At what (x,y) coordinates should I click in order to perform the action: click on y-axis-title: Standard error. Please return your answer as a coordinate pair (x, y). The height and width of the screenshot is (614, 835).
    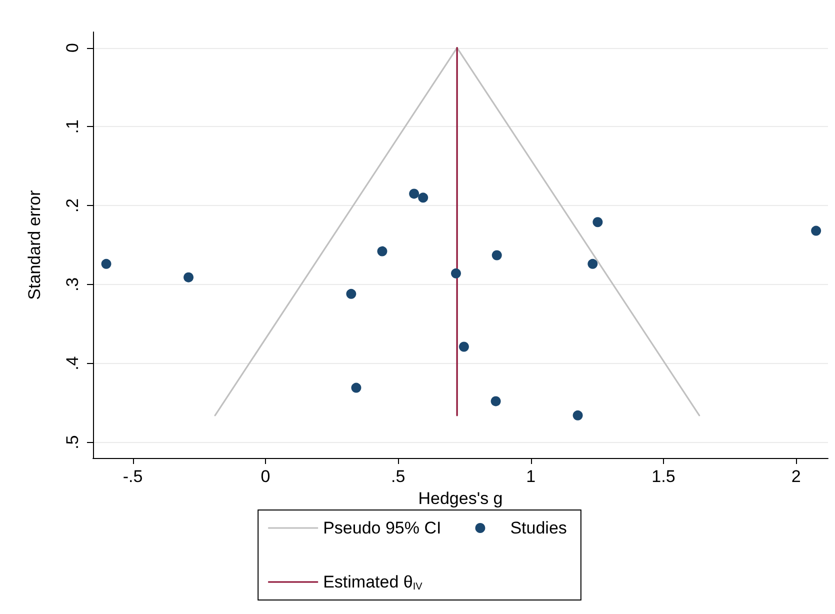
    Looking at the image, I should click on (34, 245).